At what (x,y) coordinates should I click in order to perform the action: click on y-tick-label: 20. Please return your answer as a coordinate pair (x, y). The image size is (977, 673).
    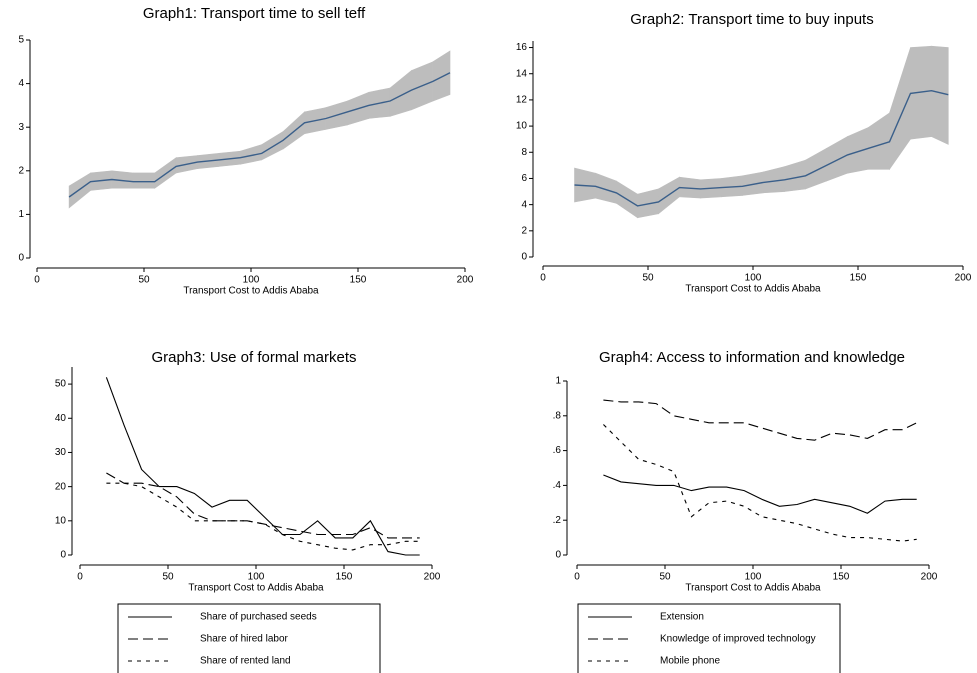
    Looking at the image, I should click on (61, 486).